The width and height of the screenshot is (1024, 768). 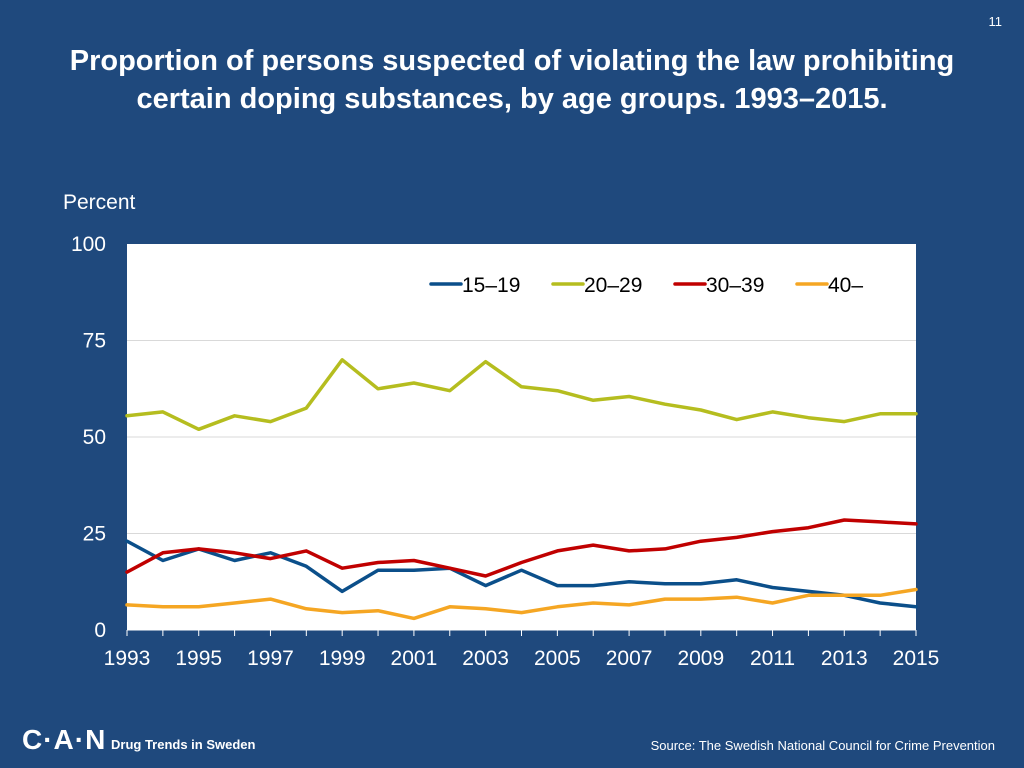 What do you see at coordinates (64, 739) in the screenshot?
I see `can-logo: C·A·N` at bounding box center [64, 739].